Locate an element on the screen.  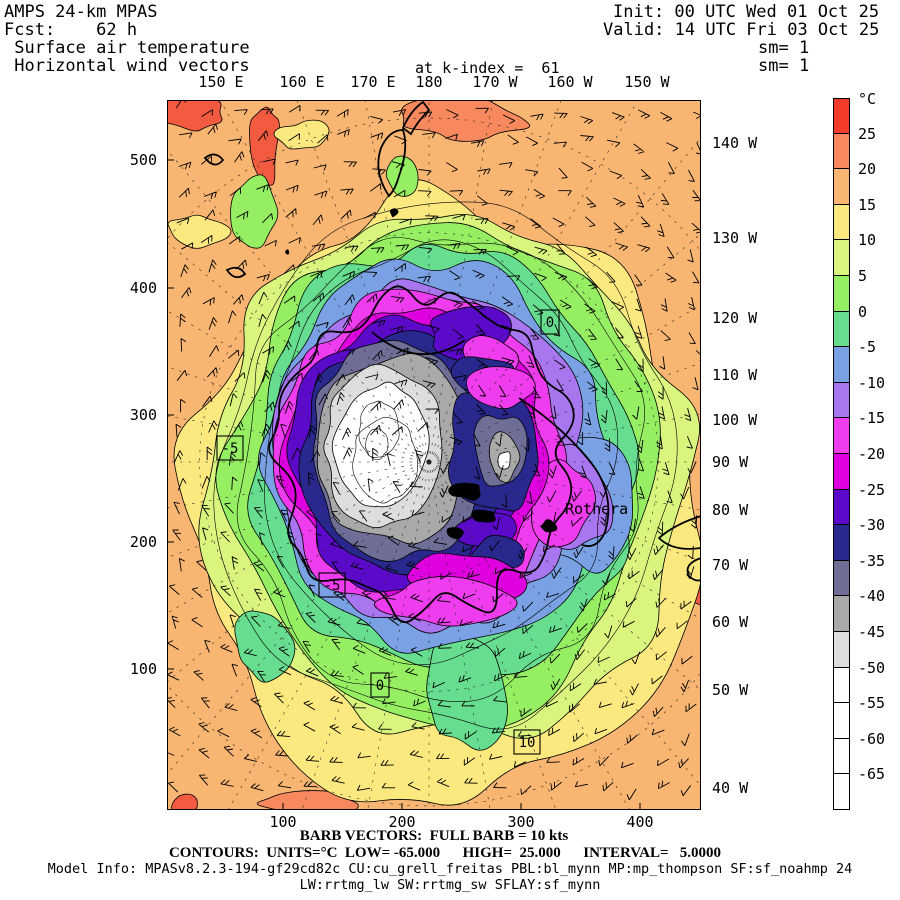
smooth-1: sm= 1 is located at coordinates (784, 48).